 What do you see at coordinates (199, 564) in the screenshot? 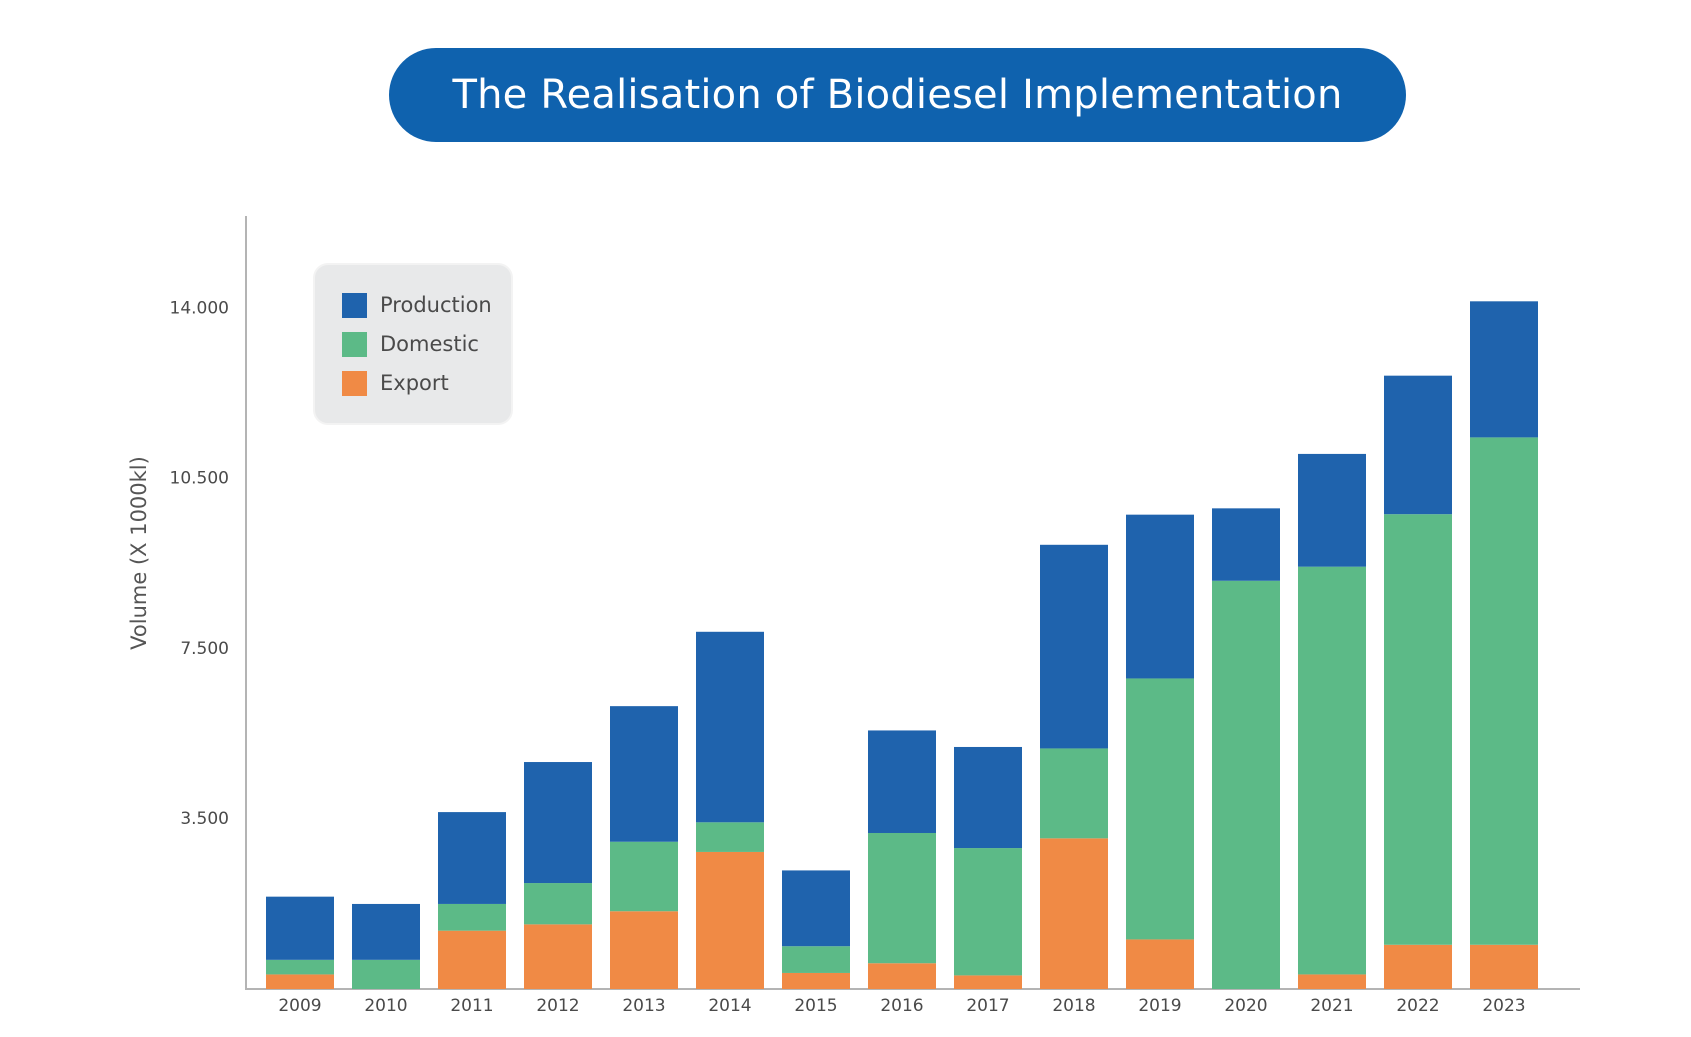
I see `y-tick-labels: 3.500 7.500 10.500 14.000` at bounding box center [199, 564].